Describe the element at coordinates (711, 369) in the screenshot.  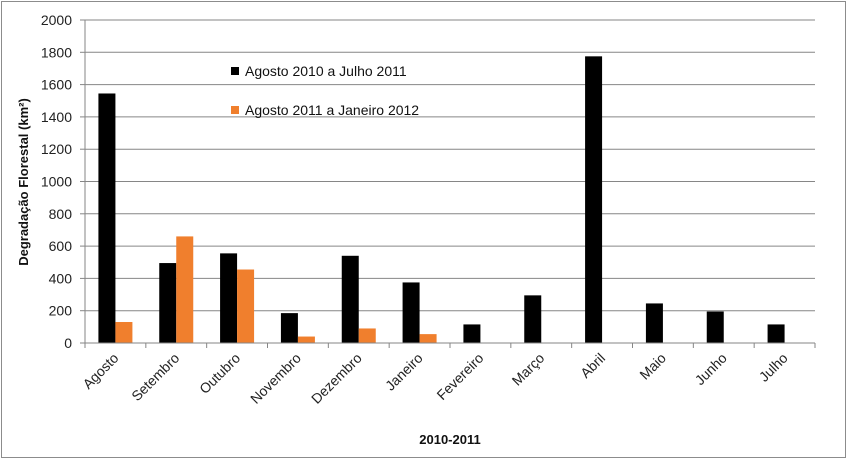
I see `x-tick-label: Junho` at that location.